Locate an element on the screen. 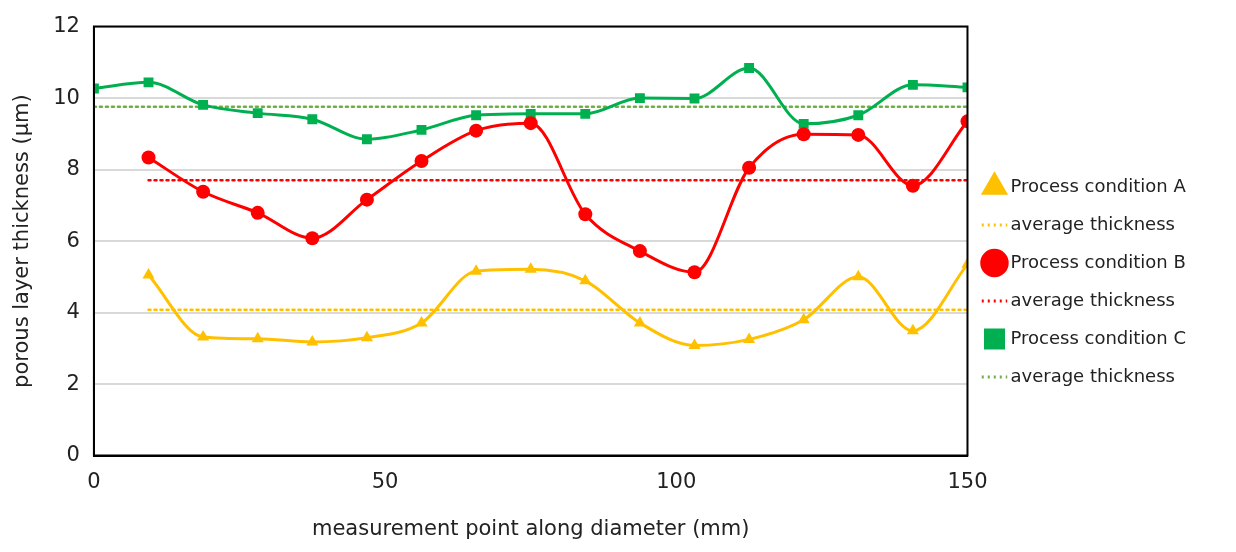 The width and height of the screenshot is (1236, 552). y-tick-label: 10 is located at coordinates (66, 96).